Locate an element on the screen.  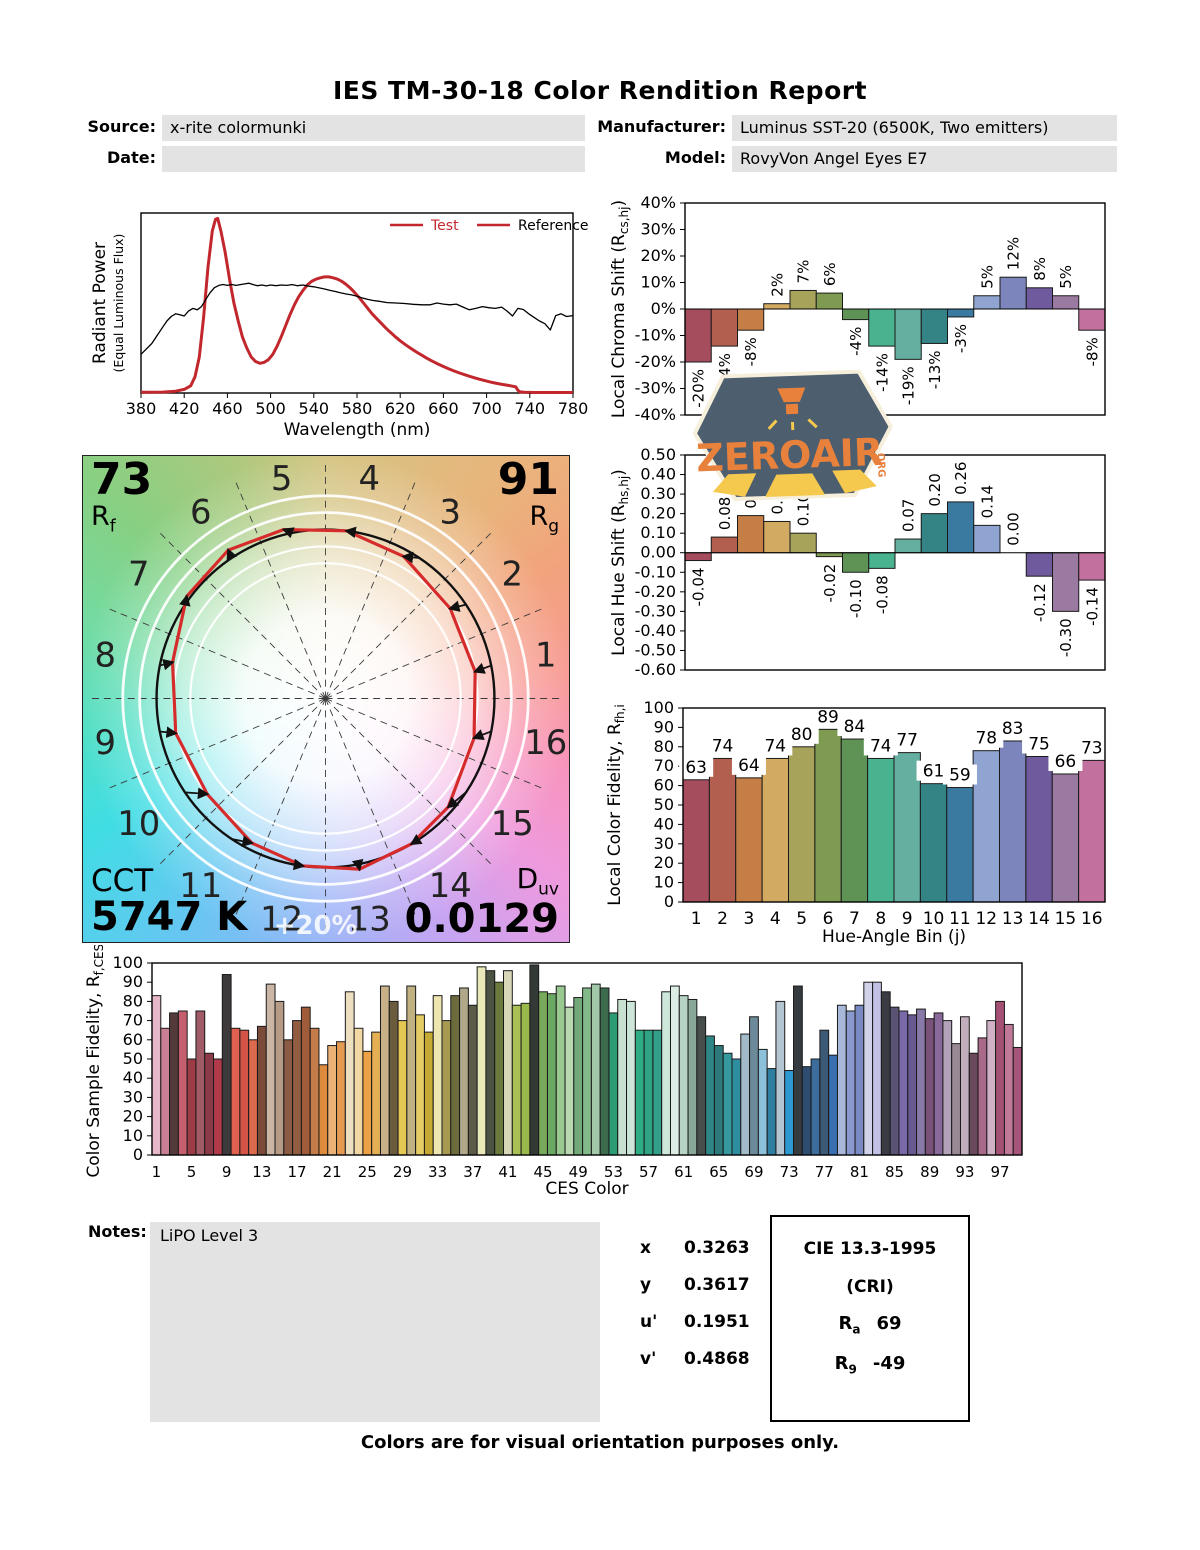
svg-text: 40 is located at coordinates (133, 1077).